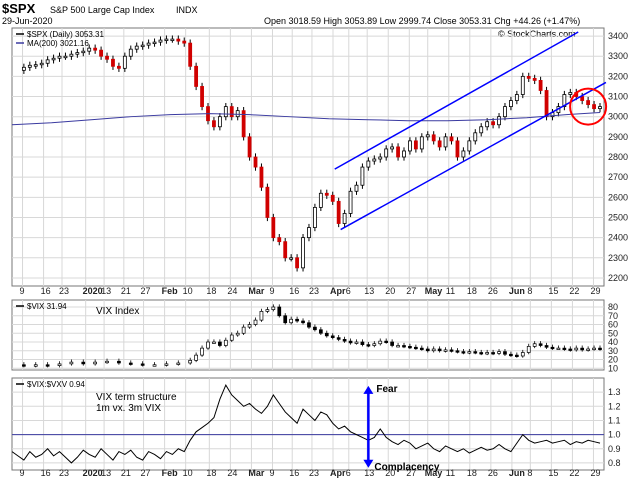 This screenshot has height=481, width=640. I want to click on x-tick-label: May, so click(434, 473).